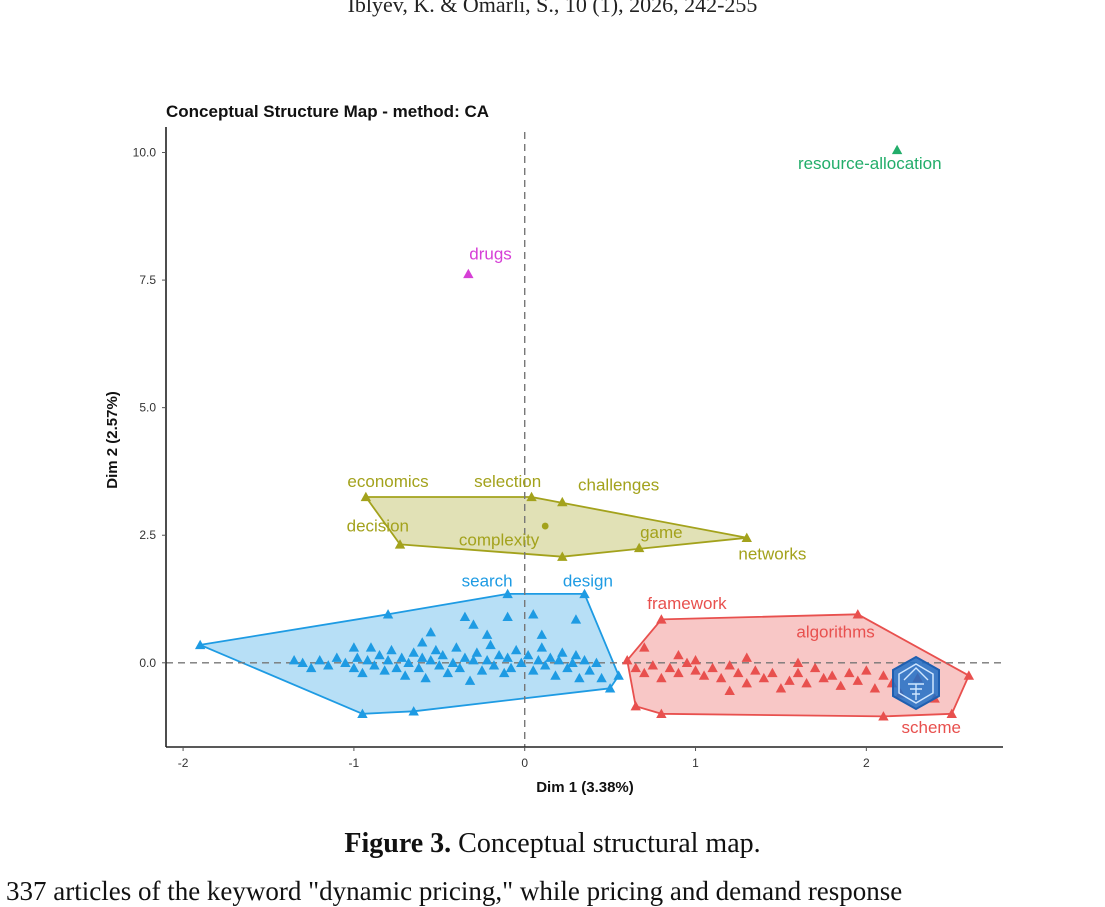 Image resolution: width=1105 pixels, height=907 pixels. What do you see at coordinates (499, 539) in the screenshot?
I see `term-label: complexity` at bounding box center [499, 539].